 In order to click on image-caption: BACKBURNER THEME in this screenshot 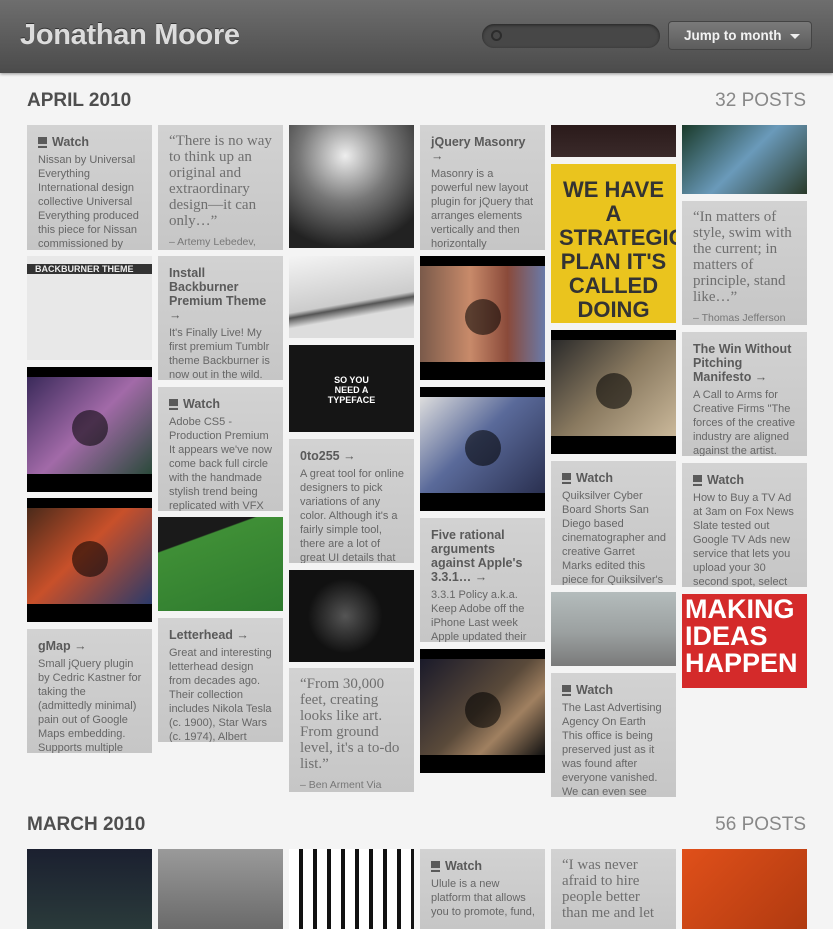, I will do `click(89, 269)`.